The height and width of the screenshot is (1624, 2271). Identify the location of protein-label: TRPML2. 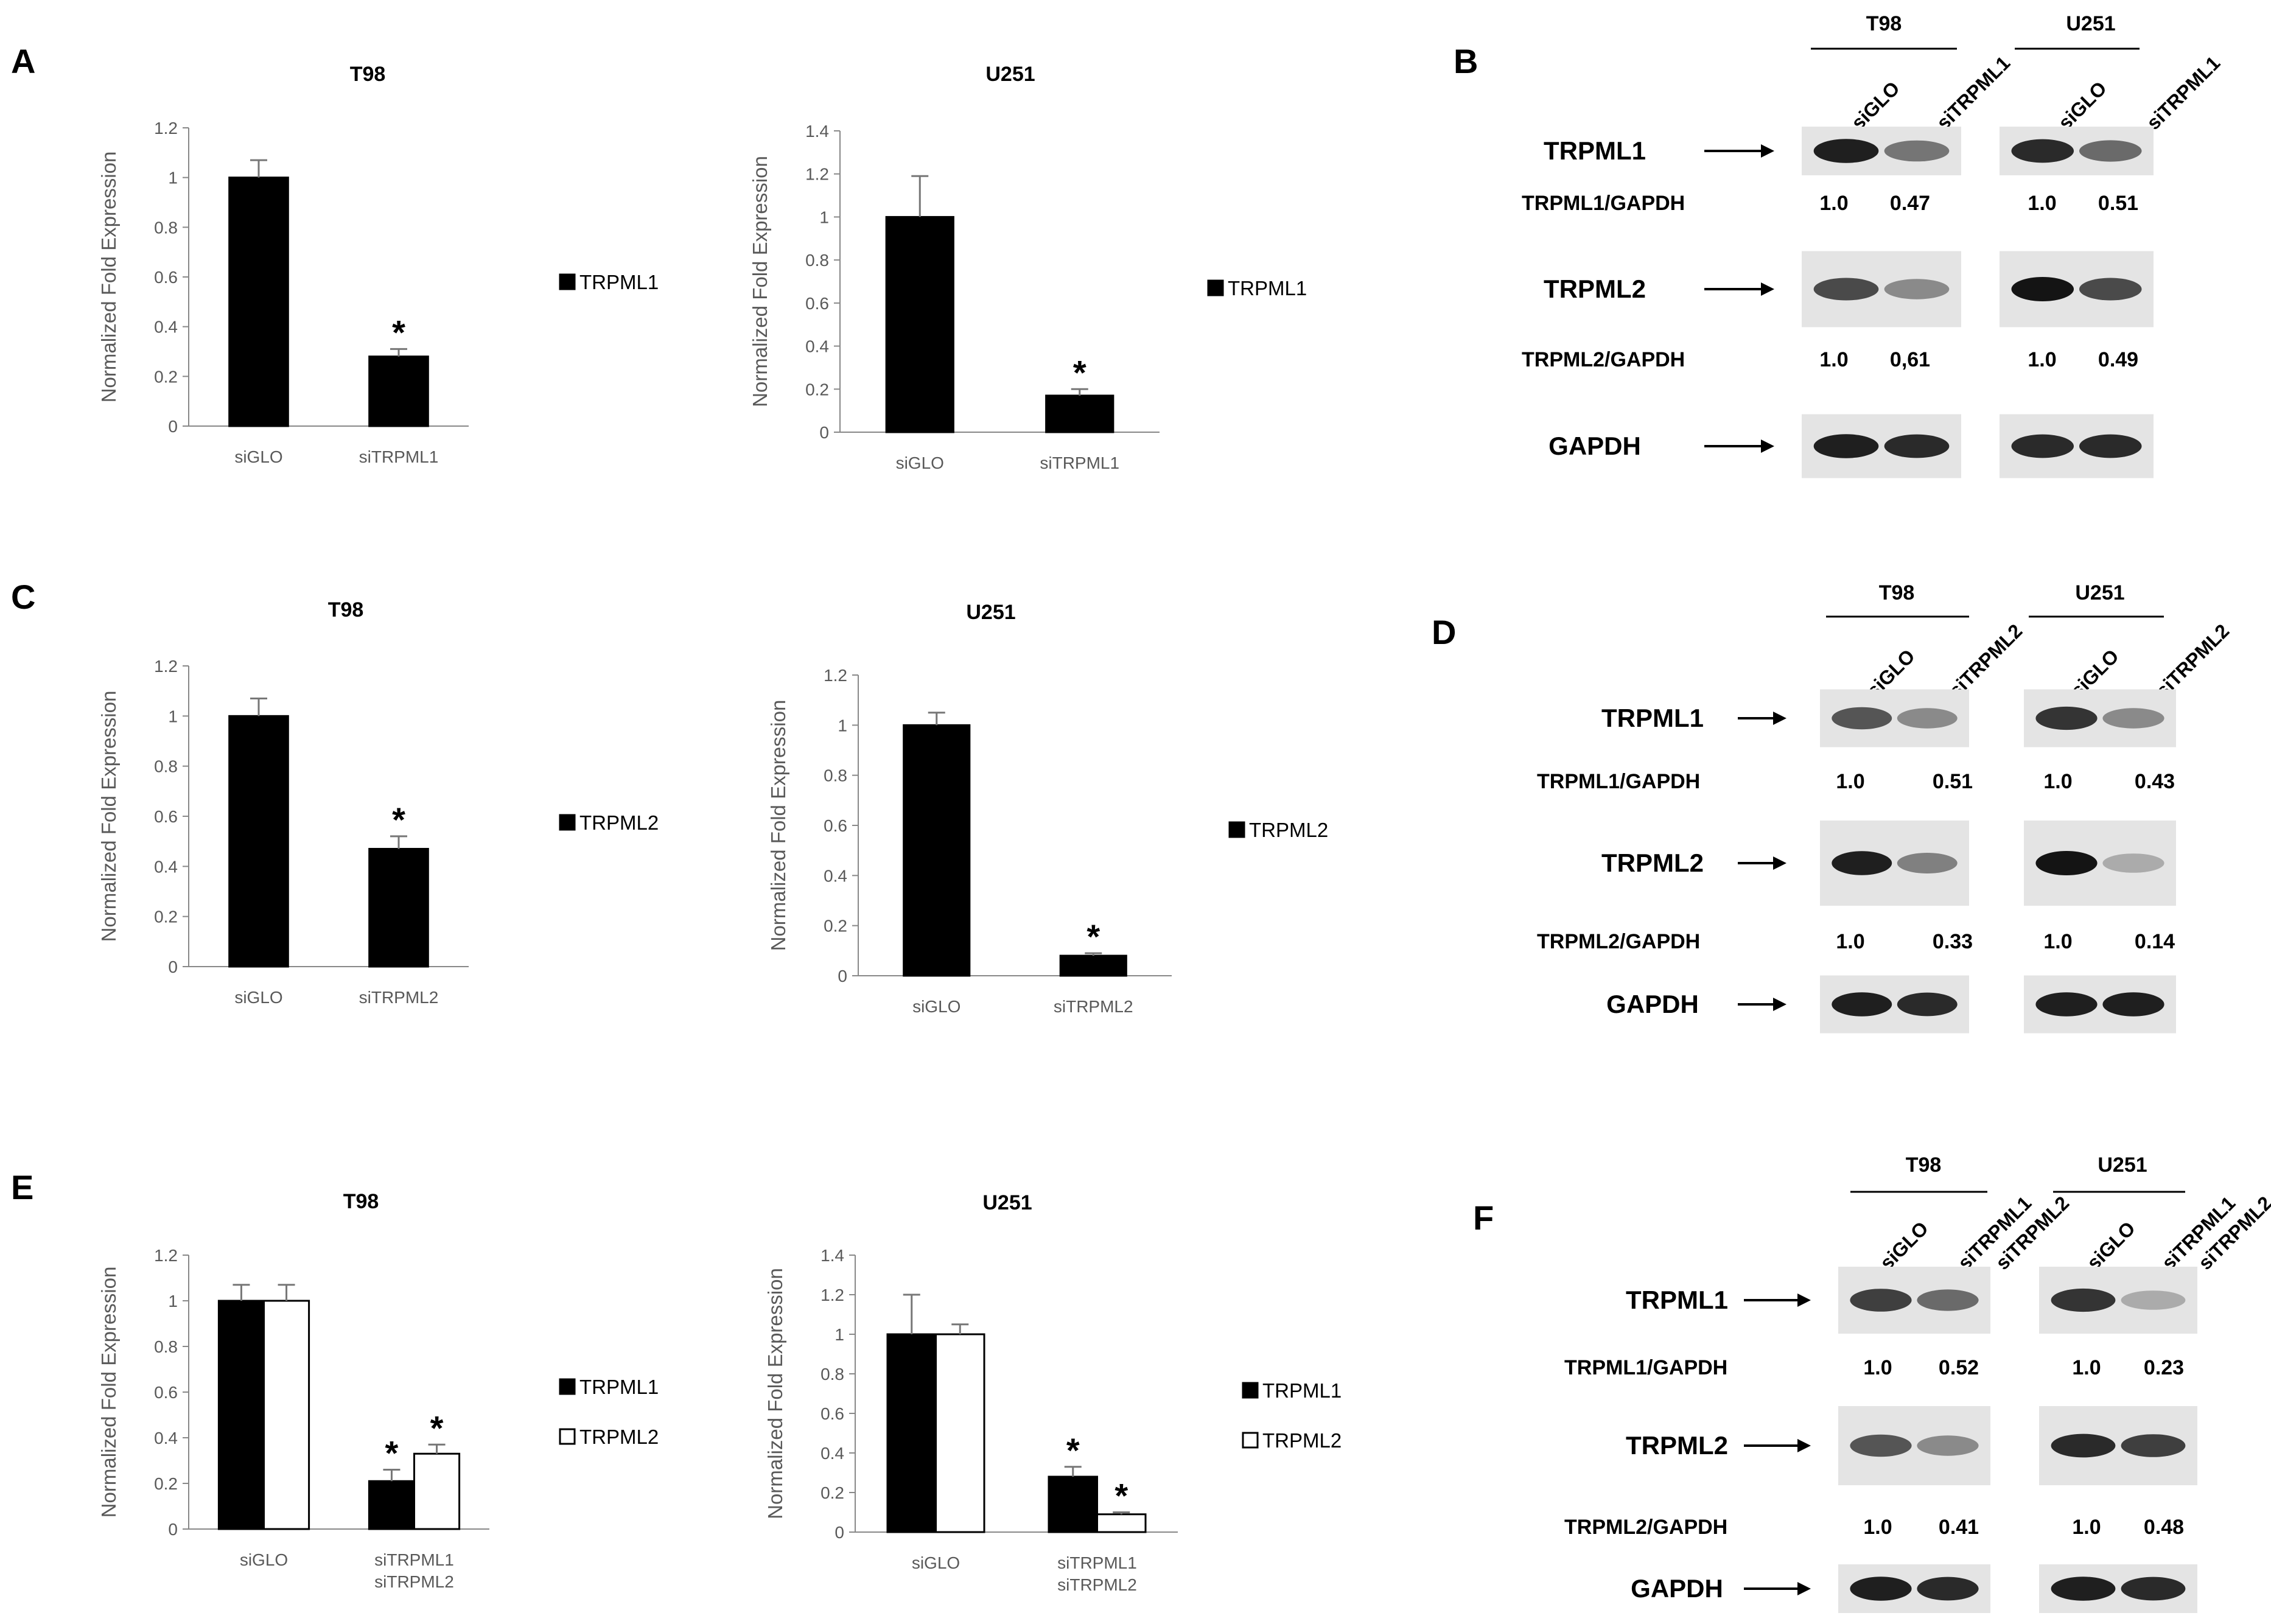
(1595, 289).